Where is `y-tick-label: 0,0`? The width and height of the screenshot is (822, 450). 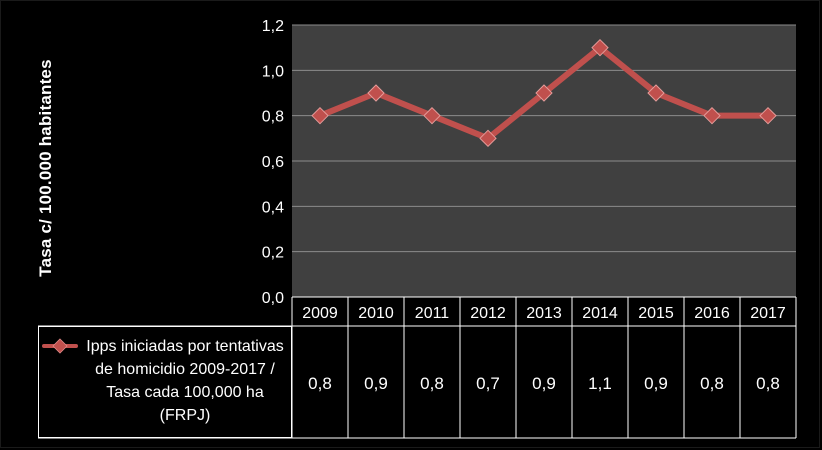
y-tick-label: 0,0 is located at coordinates (273, 298).